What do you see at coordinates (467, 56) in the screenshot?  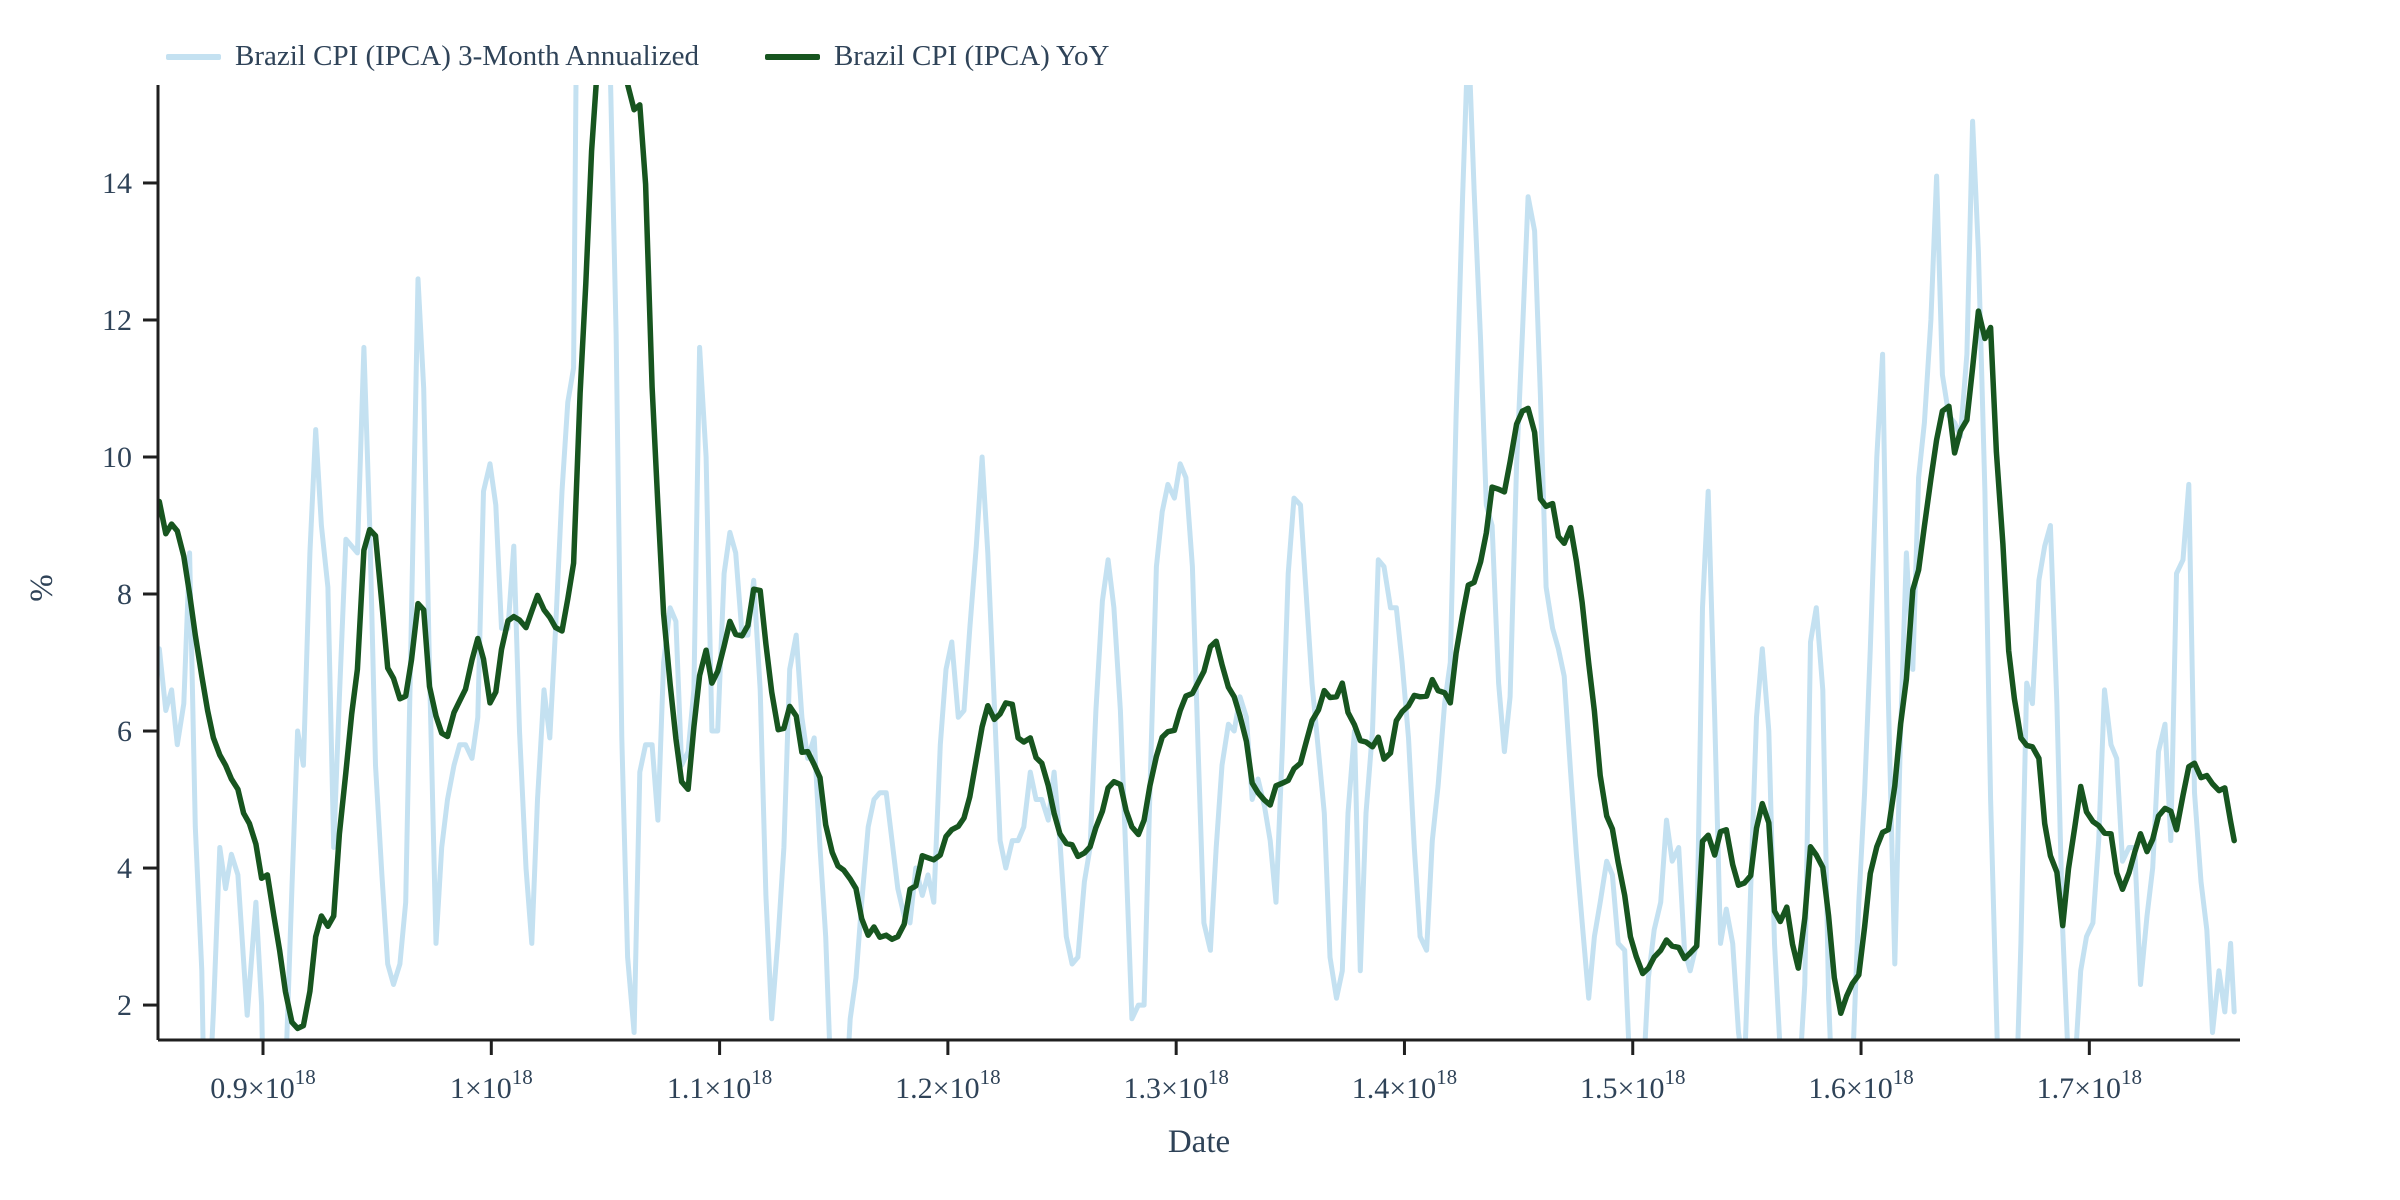 I see `legend-label-3m: Brazil CPI (IPCA) 3-Month Annualized` at bounding box center [467, 56].